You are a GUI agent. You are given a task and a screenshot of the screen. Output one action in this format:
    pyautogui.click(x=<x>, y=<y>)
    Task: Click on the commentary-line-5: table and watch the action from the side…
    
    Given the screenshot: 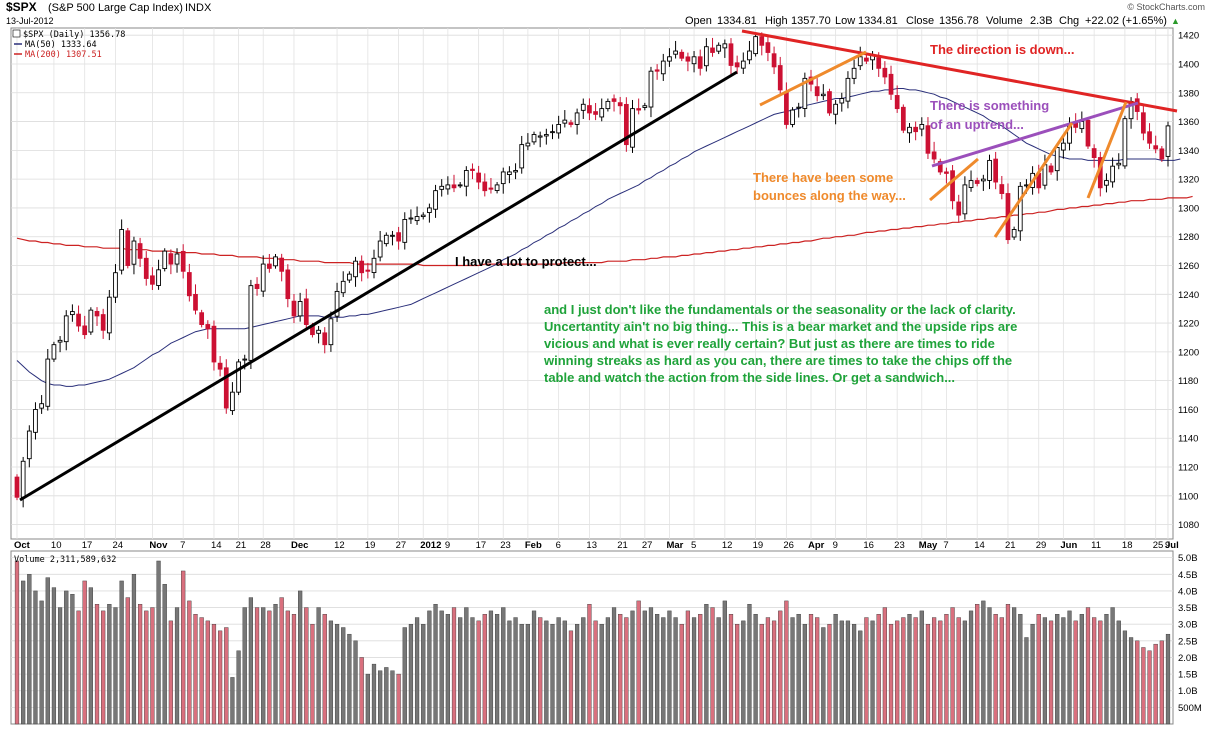 What is the action you would take?
    pyautogui.click(x=749, y=377)
    